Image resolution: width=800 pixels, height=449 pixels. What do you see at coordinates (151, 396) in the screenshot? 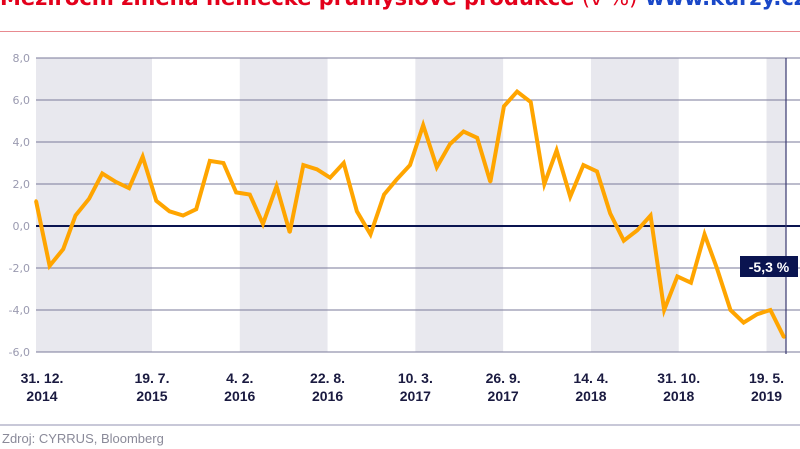
I see `x-tick-label: 2015` at bounding box center [151, 396].